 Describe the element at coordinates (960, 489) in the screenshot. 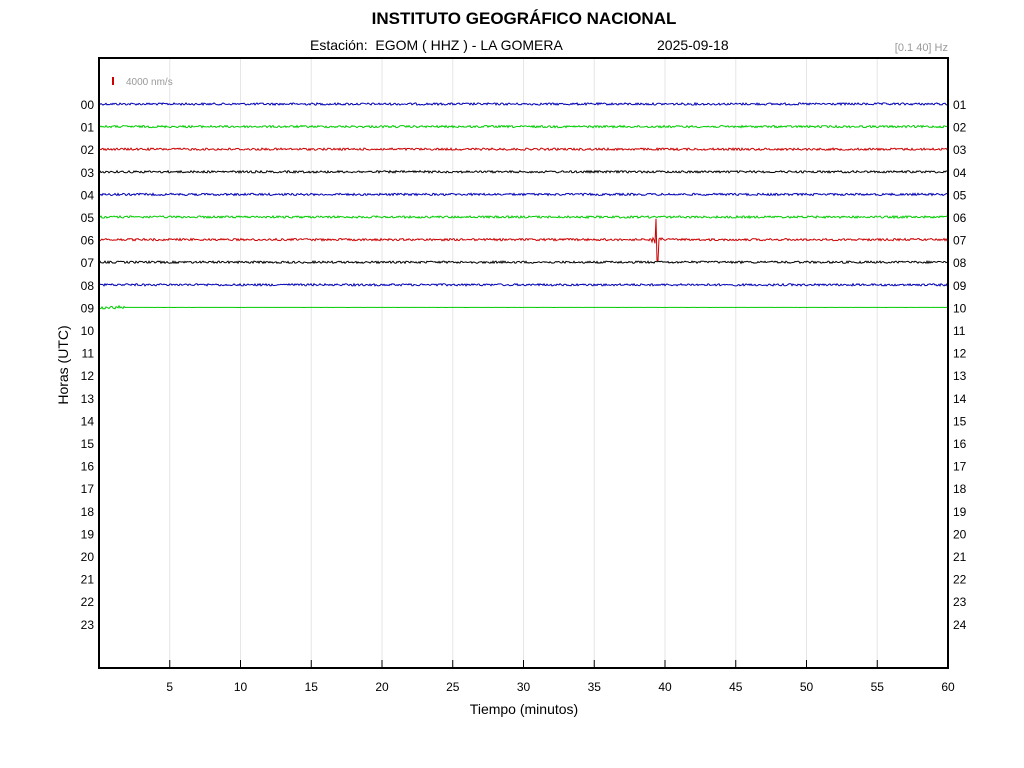

I see `right-hour-label-18: 18` at that location.